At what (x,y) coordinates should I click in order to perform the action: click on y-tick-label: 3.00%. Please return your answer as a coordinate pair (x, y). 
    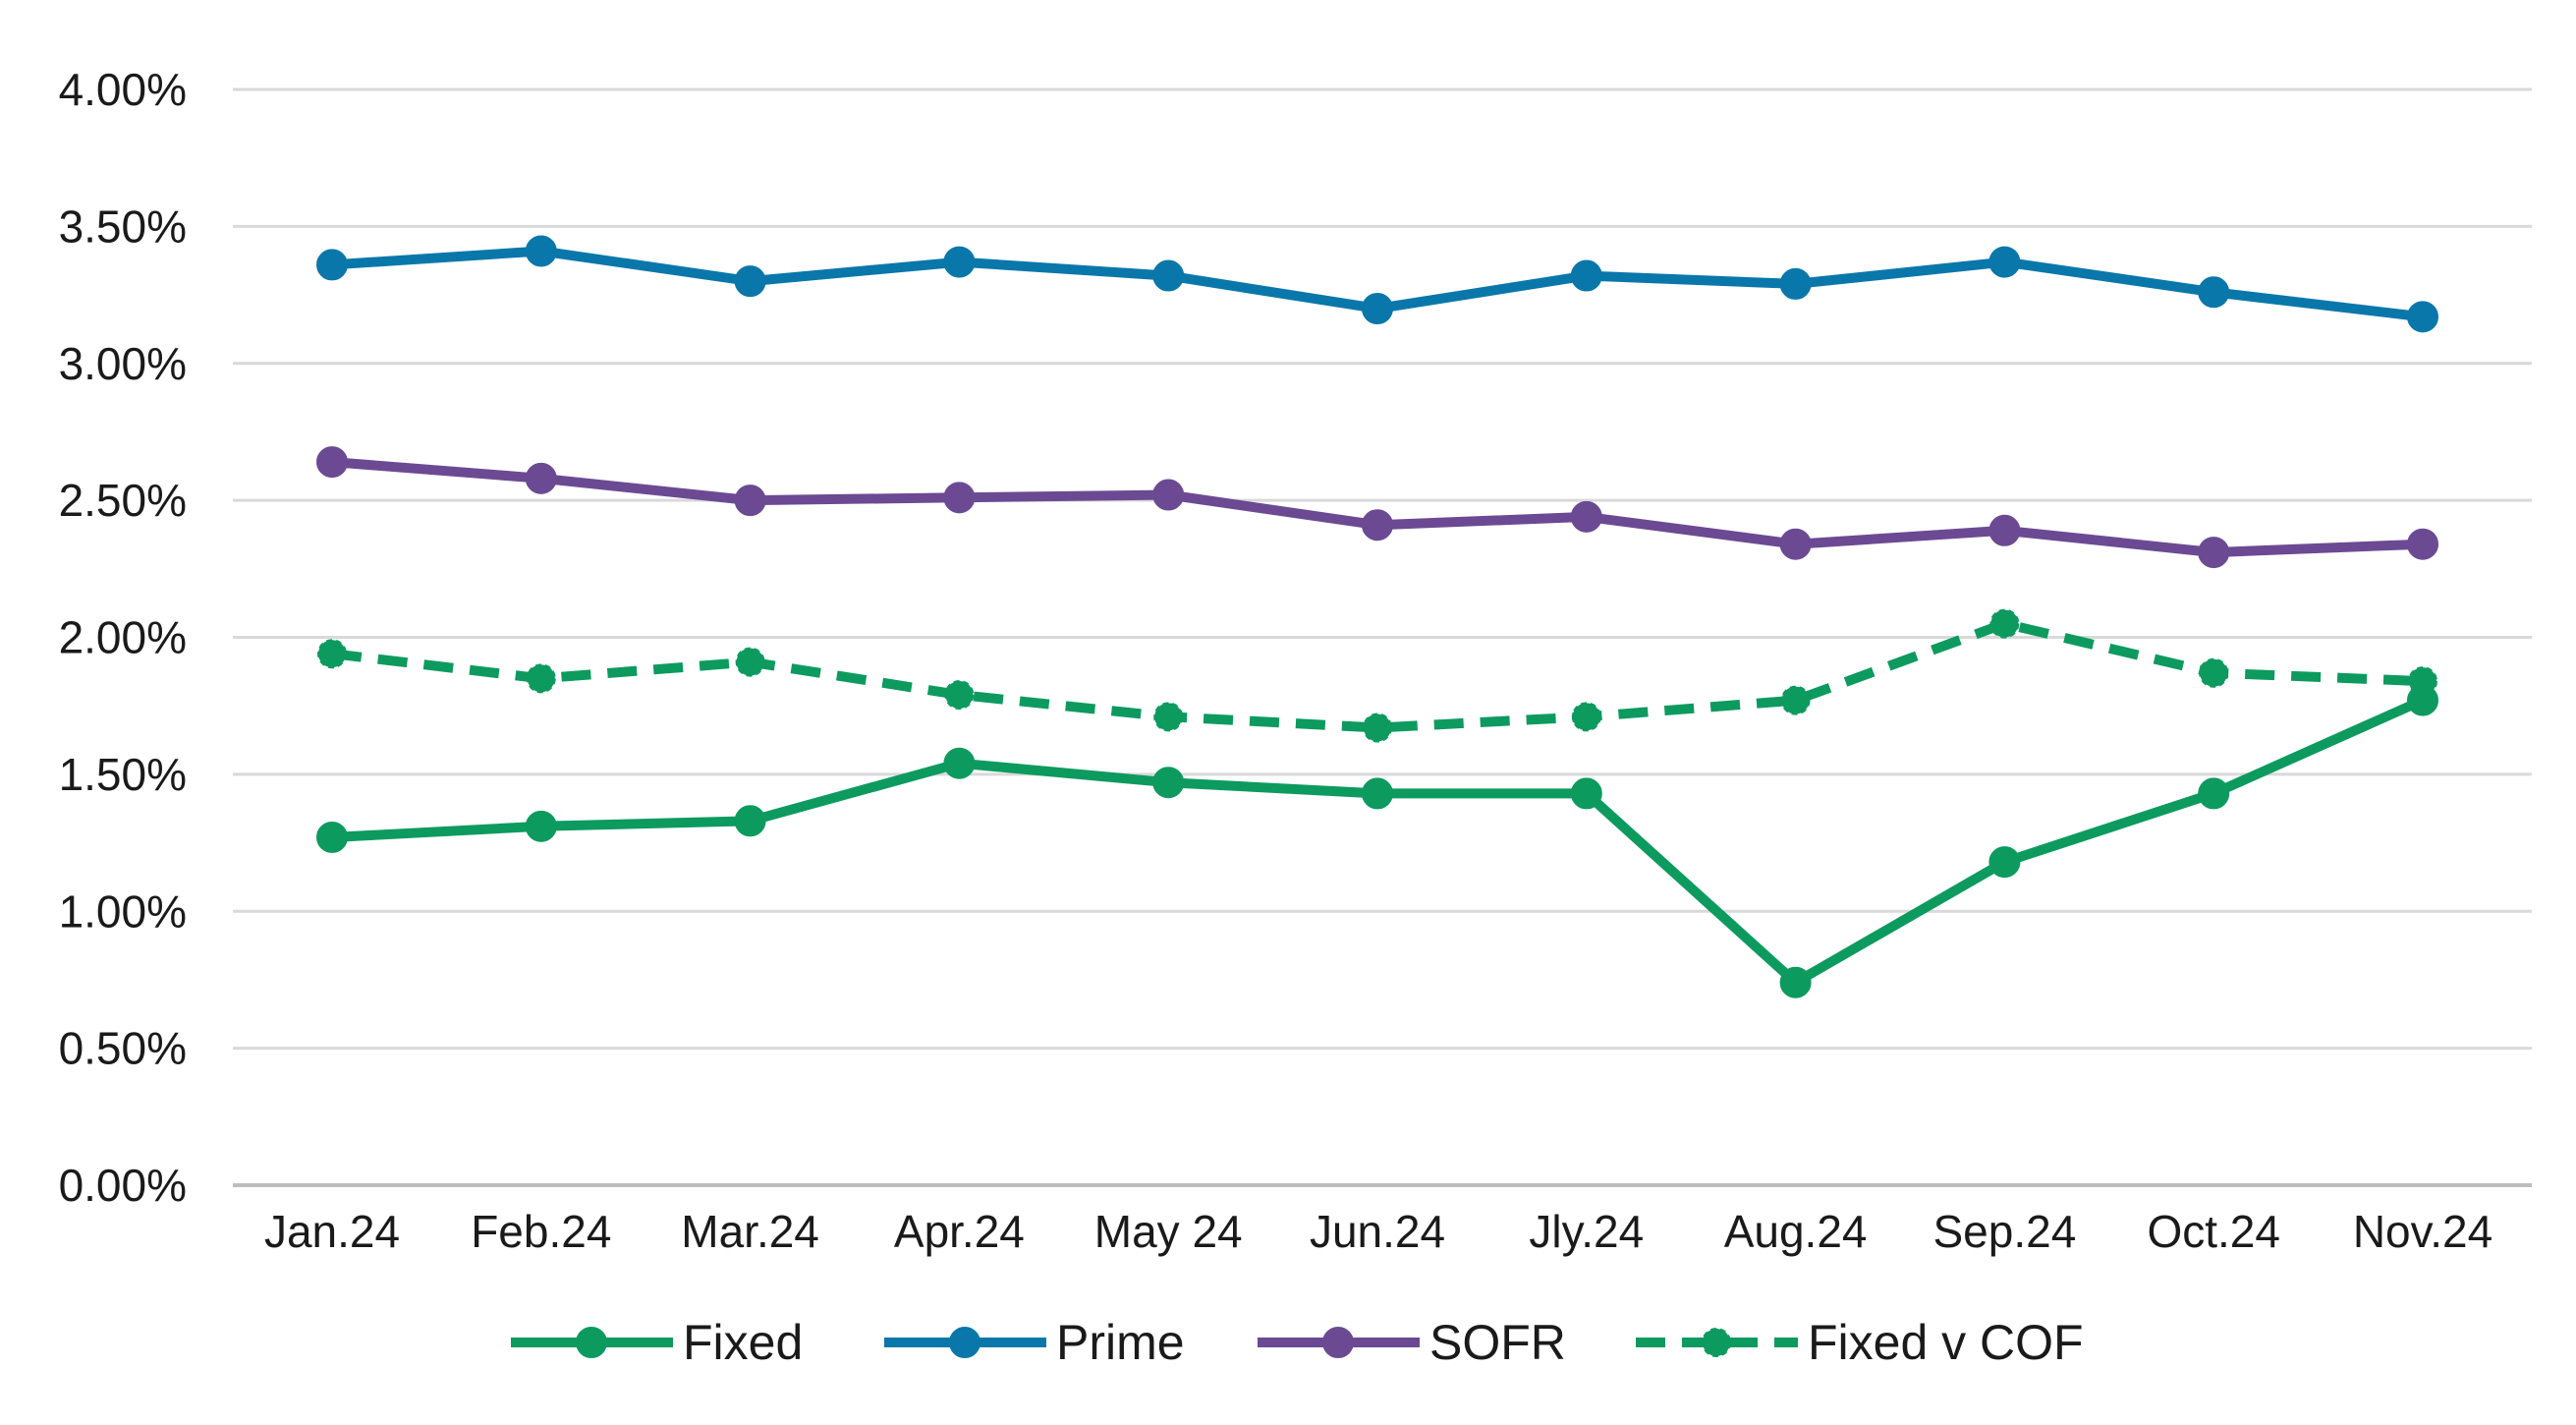
    Looking at the image, I should click on (123, 363).